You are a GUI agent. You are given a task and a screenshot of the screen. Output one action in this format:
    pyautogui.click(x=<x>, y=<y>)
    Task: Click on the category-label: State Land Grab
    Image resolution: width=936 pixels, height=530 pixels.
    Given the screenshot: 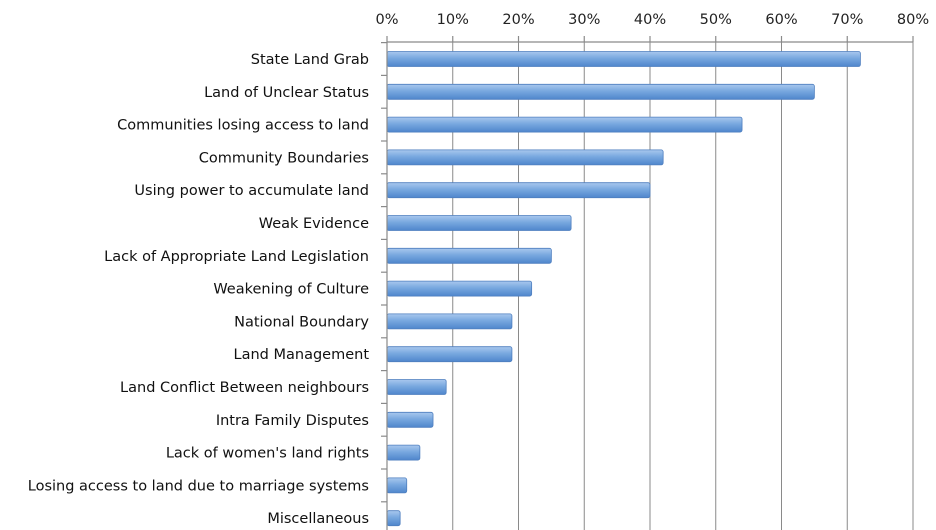 What is the action you would take?
    pyautogui.click(x=310, y=60)
    